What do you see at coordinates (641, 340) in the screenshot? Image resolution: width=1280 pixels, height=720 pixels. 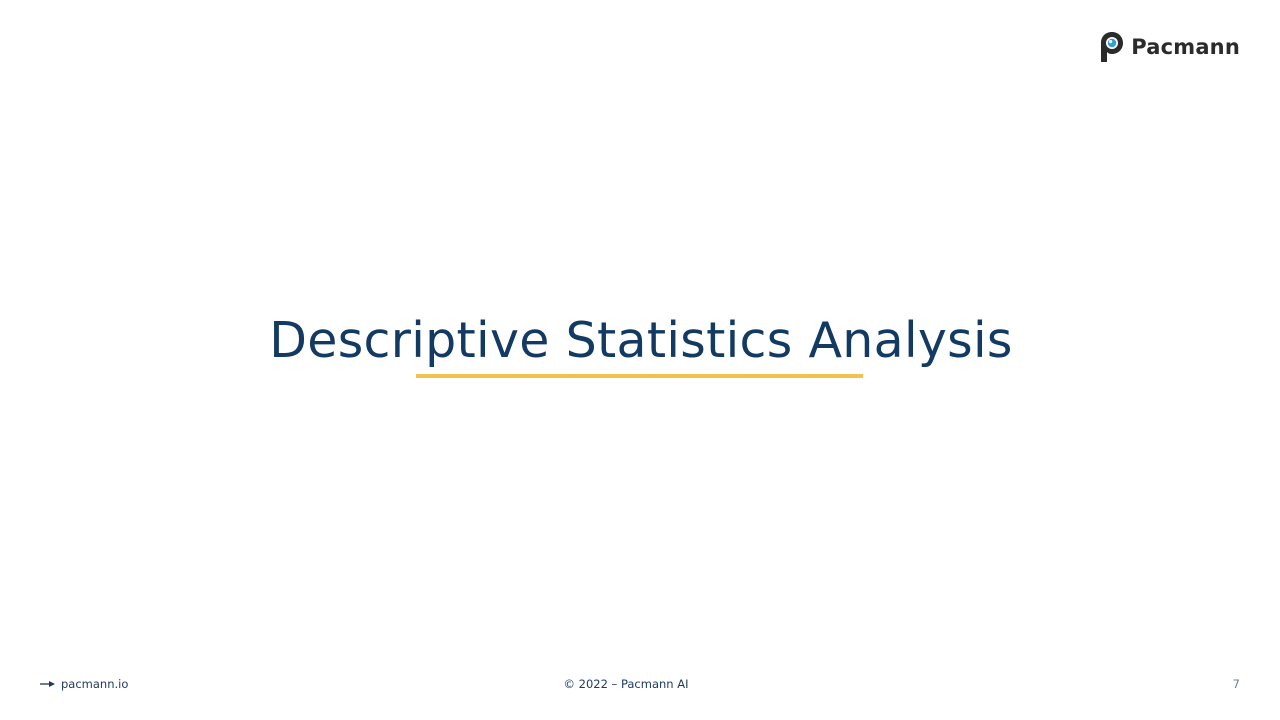 I see `slide-title: Descriptive Statistics Analysis` at bounding box center [641, 340].